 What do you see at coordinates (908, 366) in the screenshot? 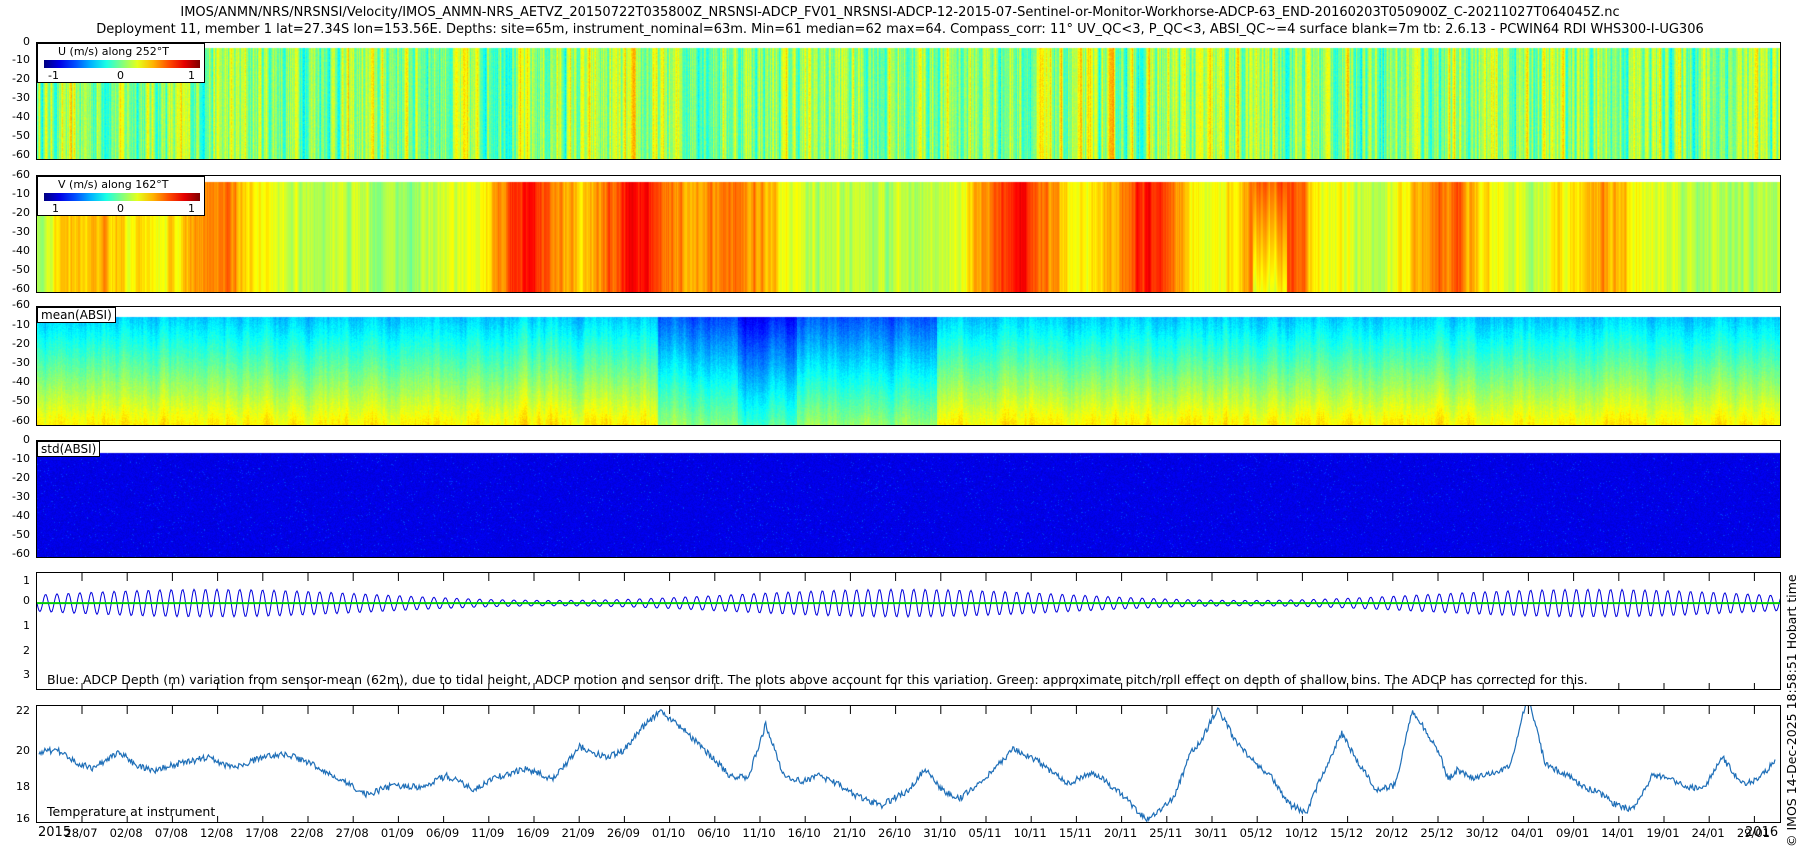
I see `mean-absi-heatmap` at bounding box center [908, 366].